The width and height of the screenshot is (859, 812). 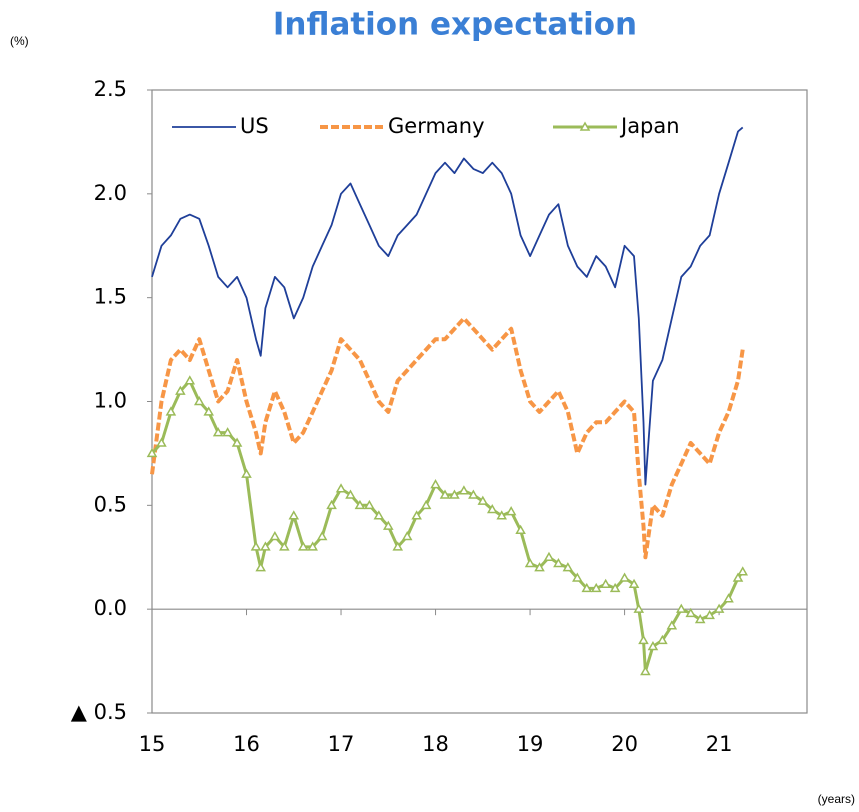 What do you see at coordinates (110, 504) in the screenshot?
I see `y-tick-label: 0.5` at bounding box center [110, 504].